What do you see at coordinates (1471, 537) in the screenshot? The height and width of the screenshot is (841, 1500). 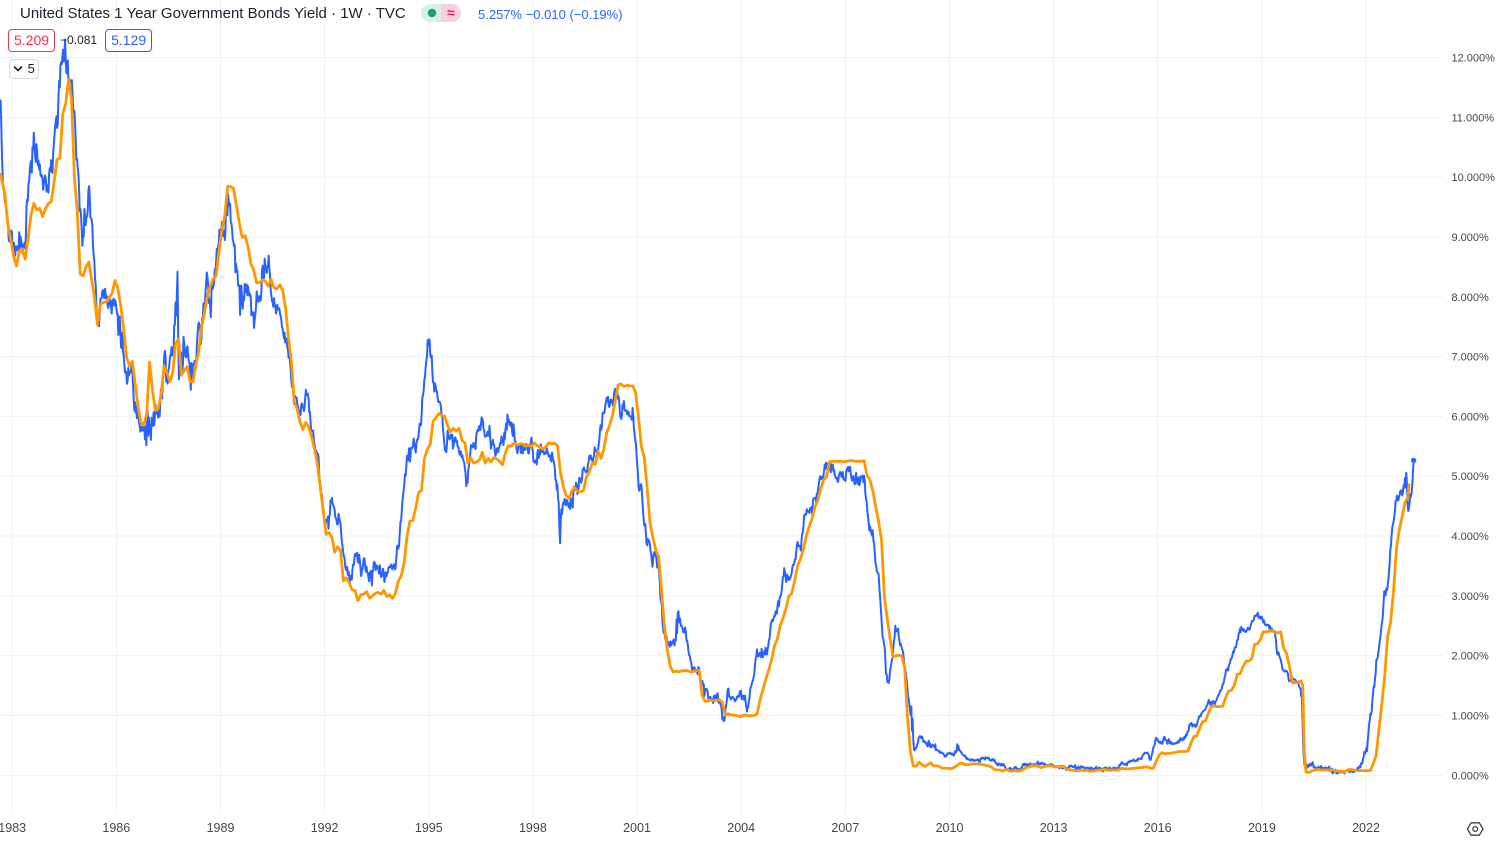 I see `svg-text: 4.000%` at bounding box center [1471, 537].